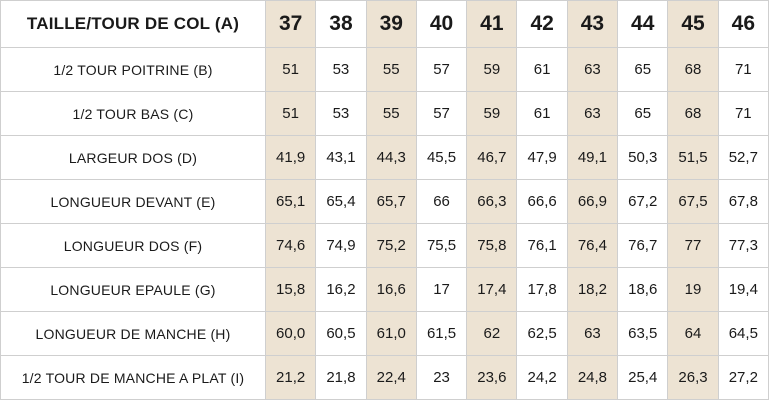 The image size is (770, 400). What do you see at coordinates (391, 289) in the screenshot?
I see `value-cell: 16,6` at bounding box center [391, 289].